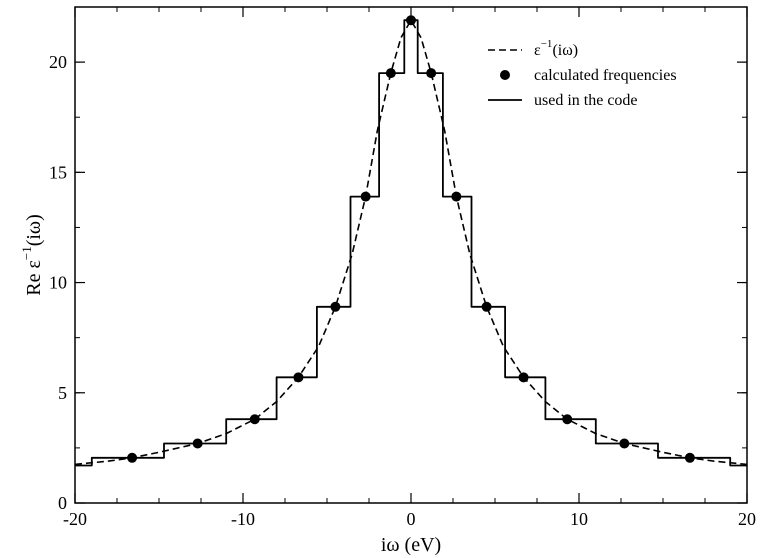 The image size is (760, 558). Describe the element at coordinates (747, 519) in the screenshot. I see `x-tick-label: 20` at that location.